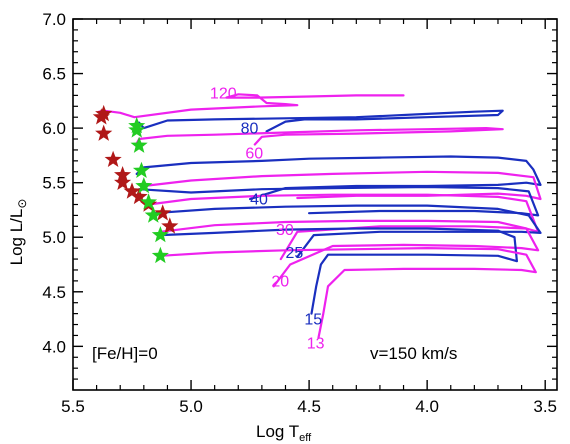  I want to click on y-axis-label: Log L/L⊙, so click(18, 232).